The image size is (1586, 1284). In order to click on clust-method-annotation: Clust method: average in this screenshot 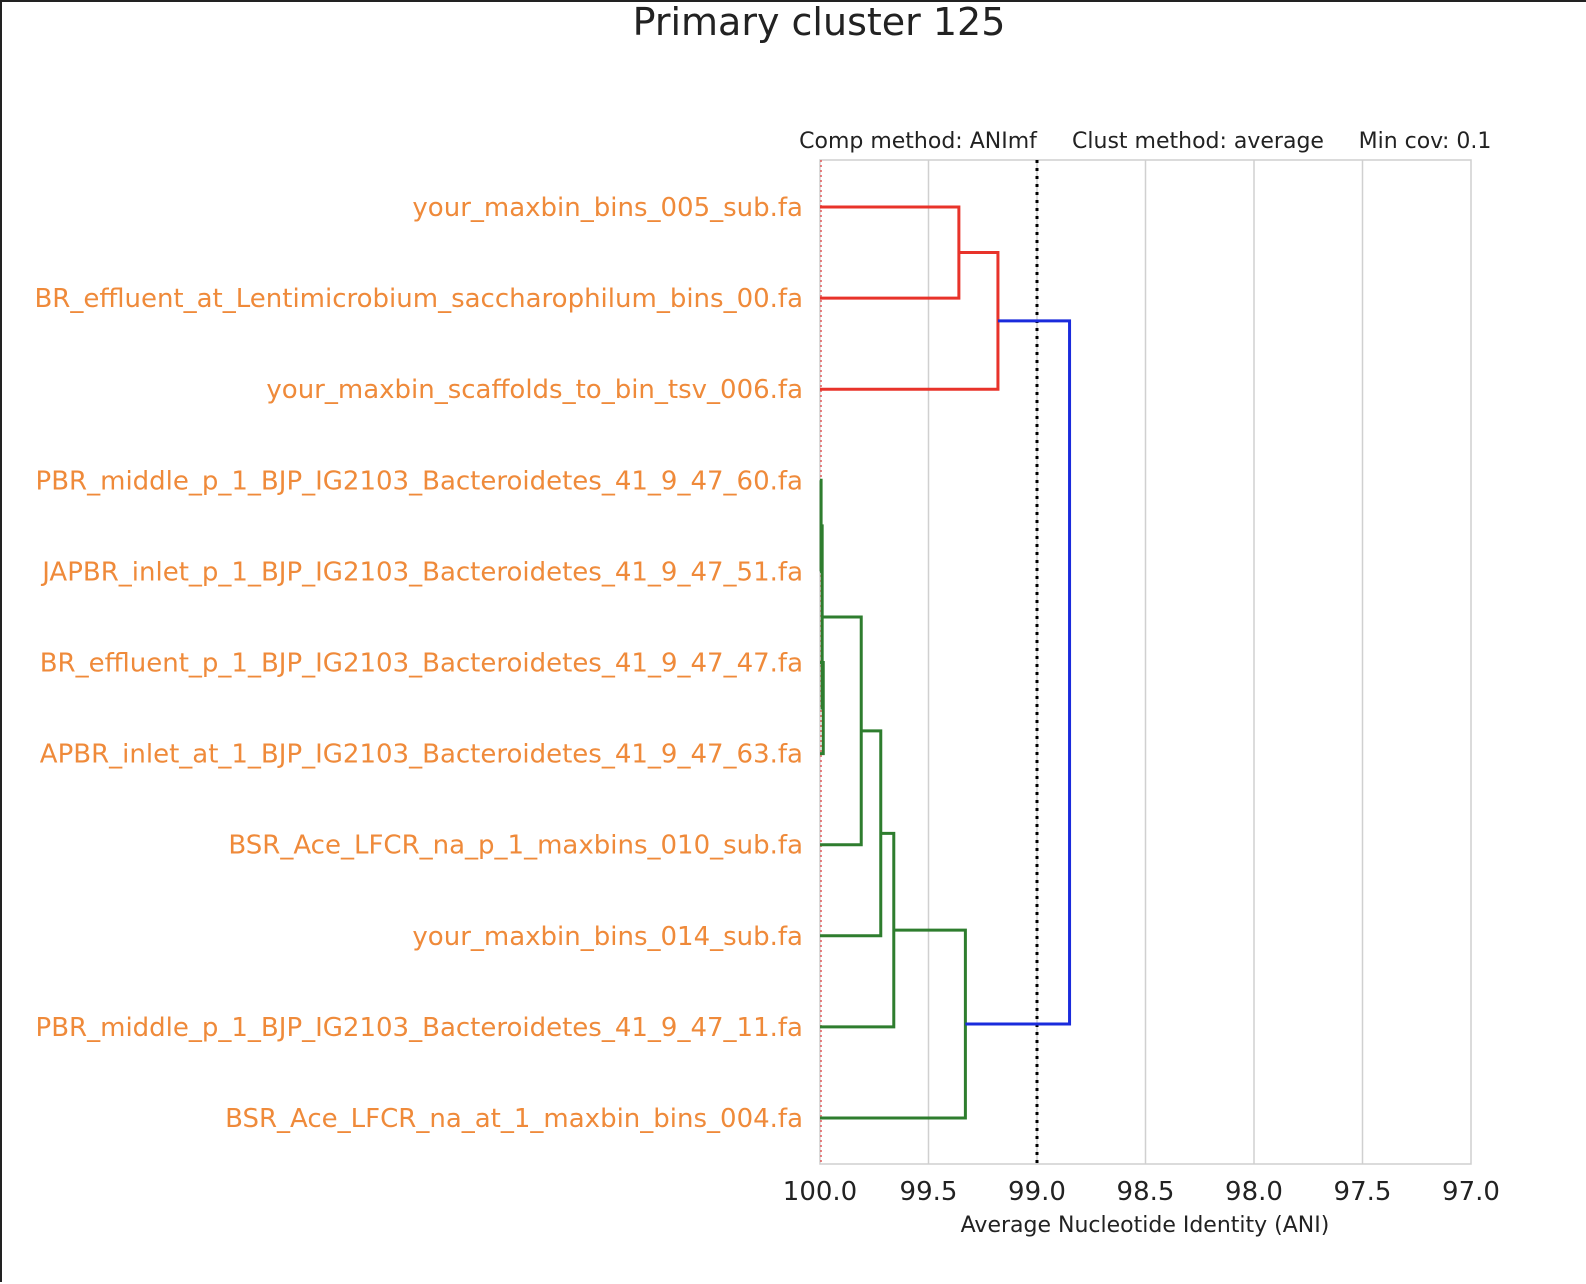, I will do `click(1198, 141)`.